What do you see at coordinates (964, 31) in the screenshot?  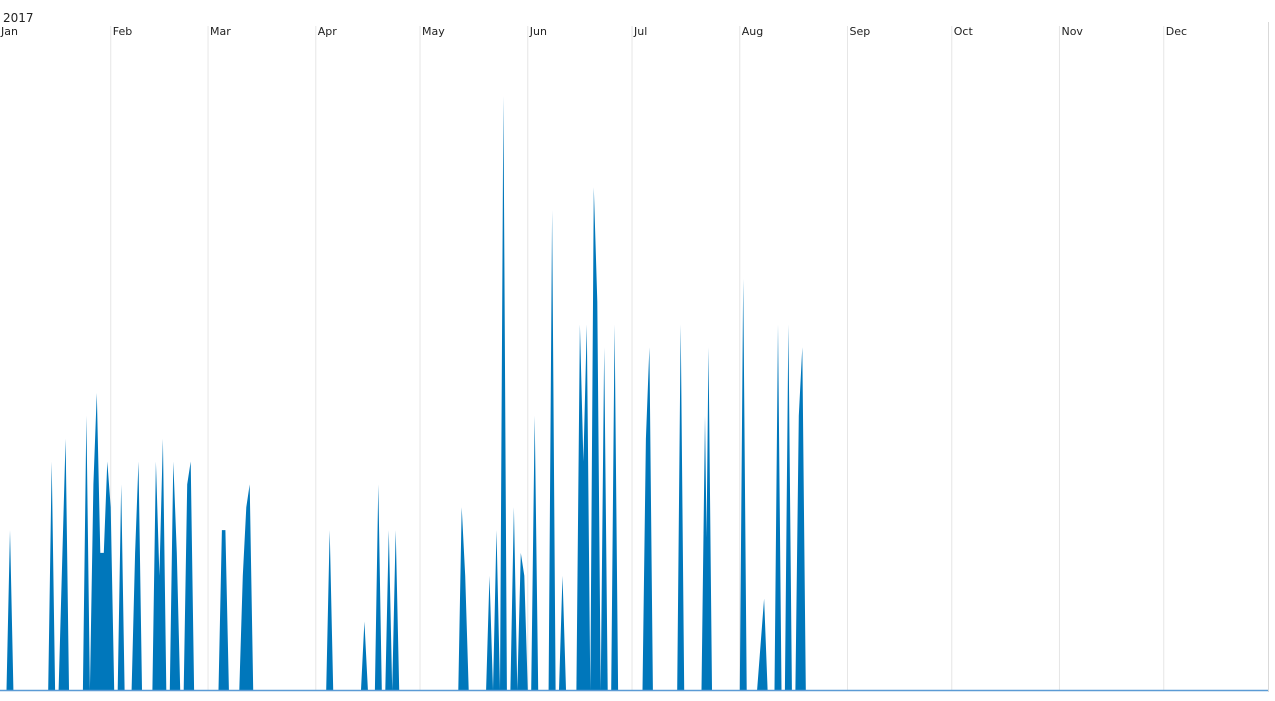 I see `x-tick-label-oct: Oct` at bounding box center [964, 31].